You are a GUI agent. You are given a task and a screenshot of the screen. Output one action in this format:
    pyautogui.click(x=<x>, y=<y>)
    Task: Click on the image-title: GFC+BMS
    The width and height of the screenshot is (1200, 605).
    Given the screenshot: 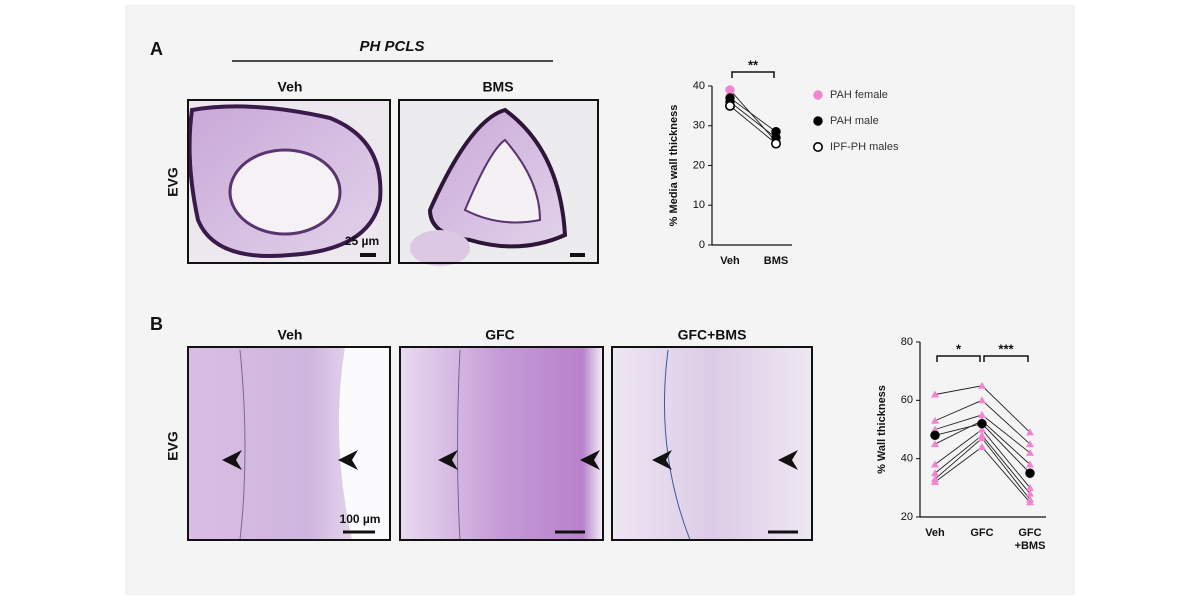 What is the action you would take?
    pyautogui.click(x=712, y=335)
    